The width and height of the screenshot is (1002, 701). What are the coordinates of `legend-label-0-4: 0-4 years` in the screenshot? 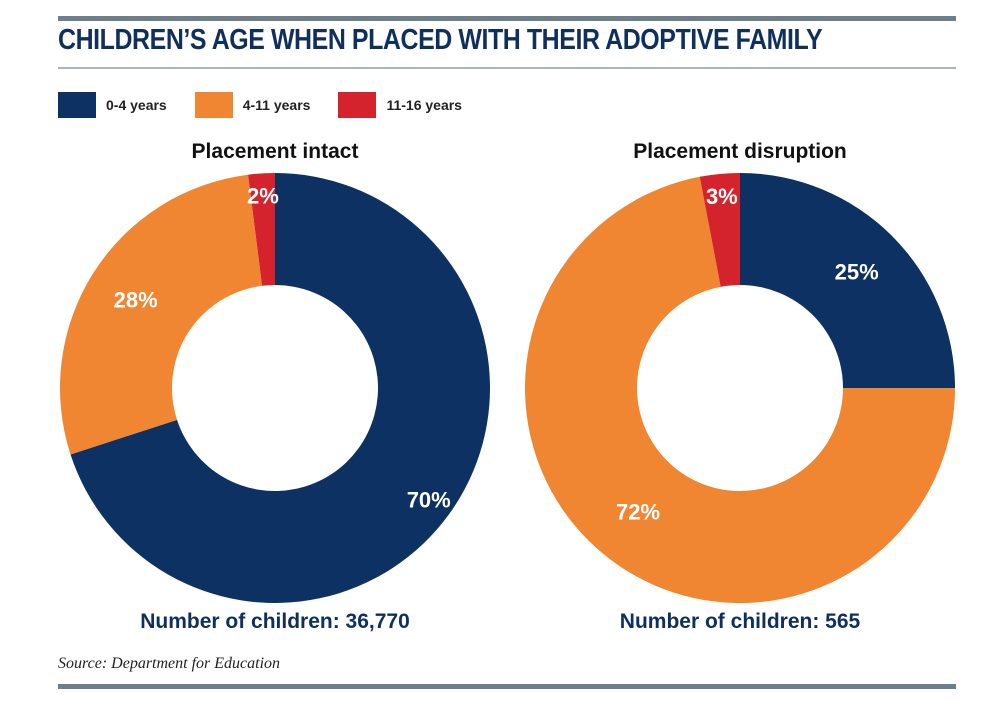 It's located at (136, 105).